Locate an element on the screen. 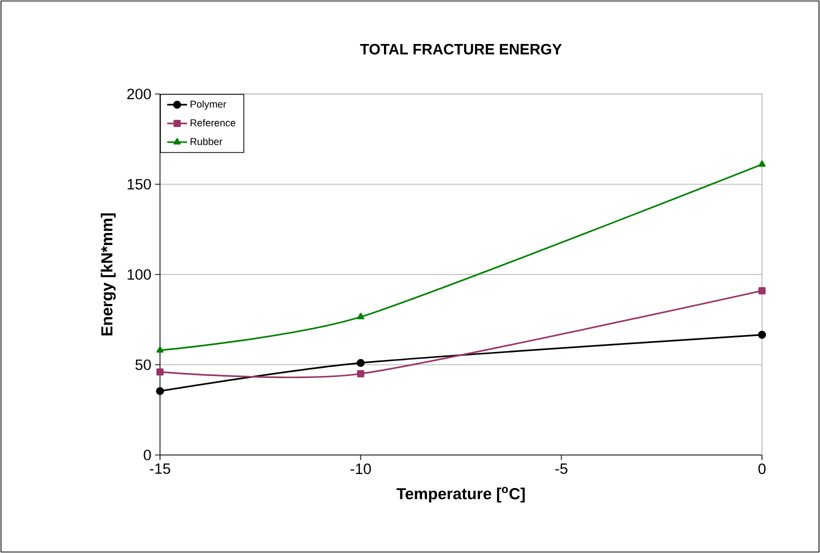  x-tick-label: -10 is located at coordinates (360, 469).